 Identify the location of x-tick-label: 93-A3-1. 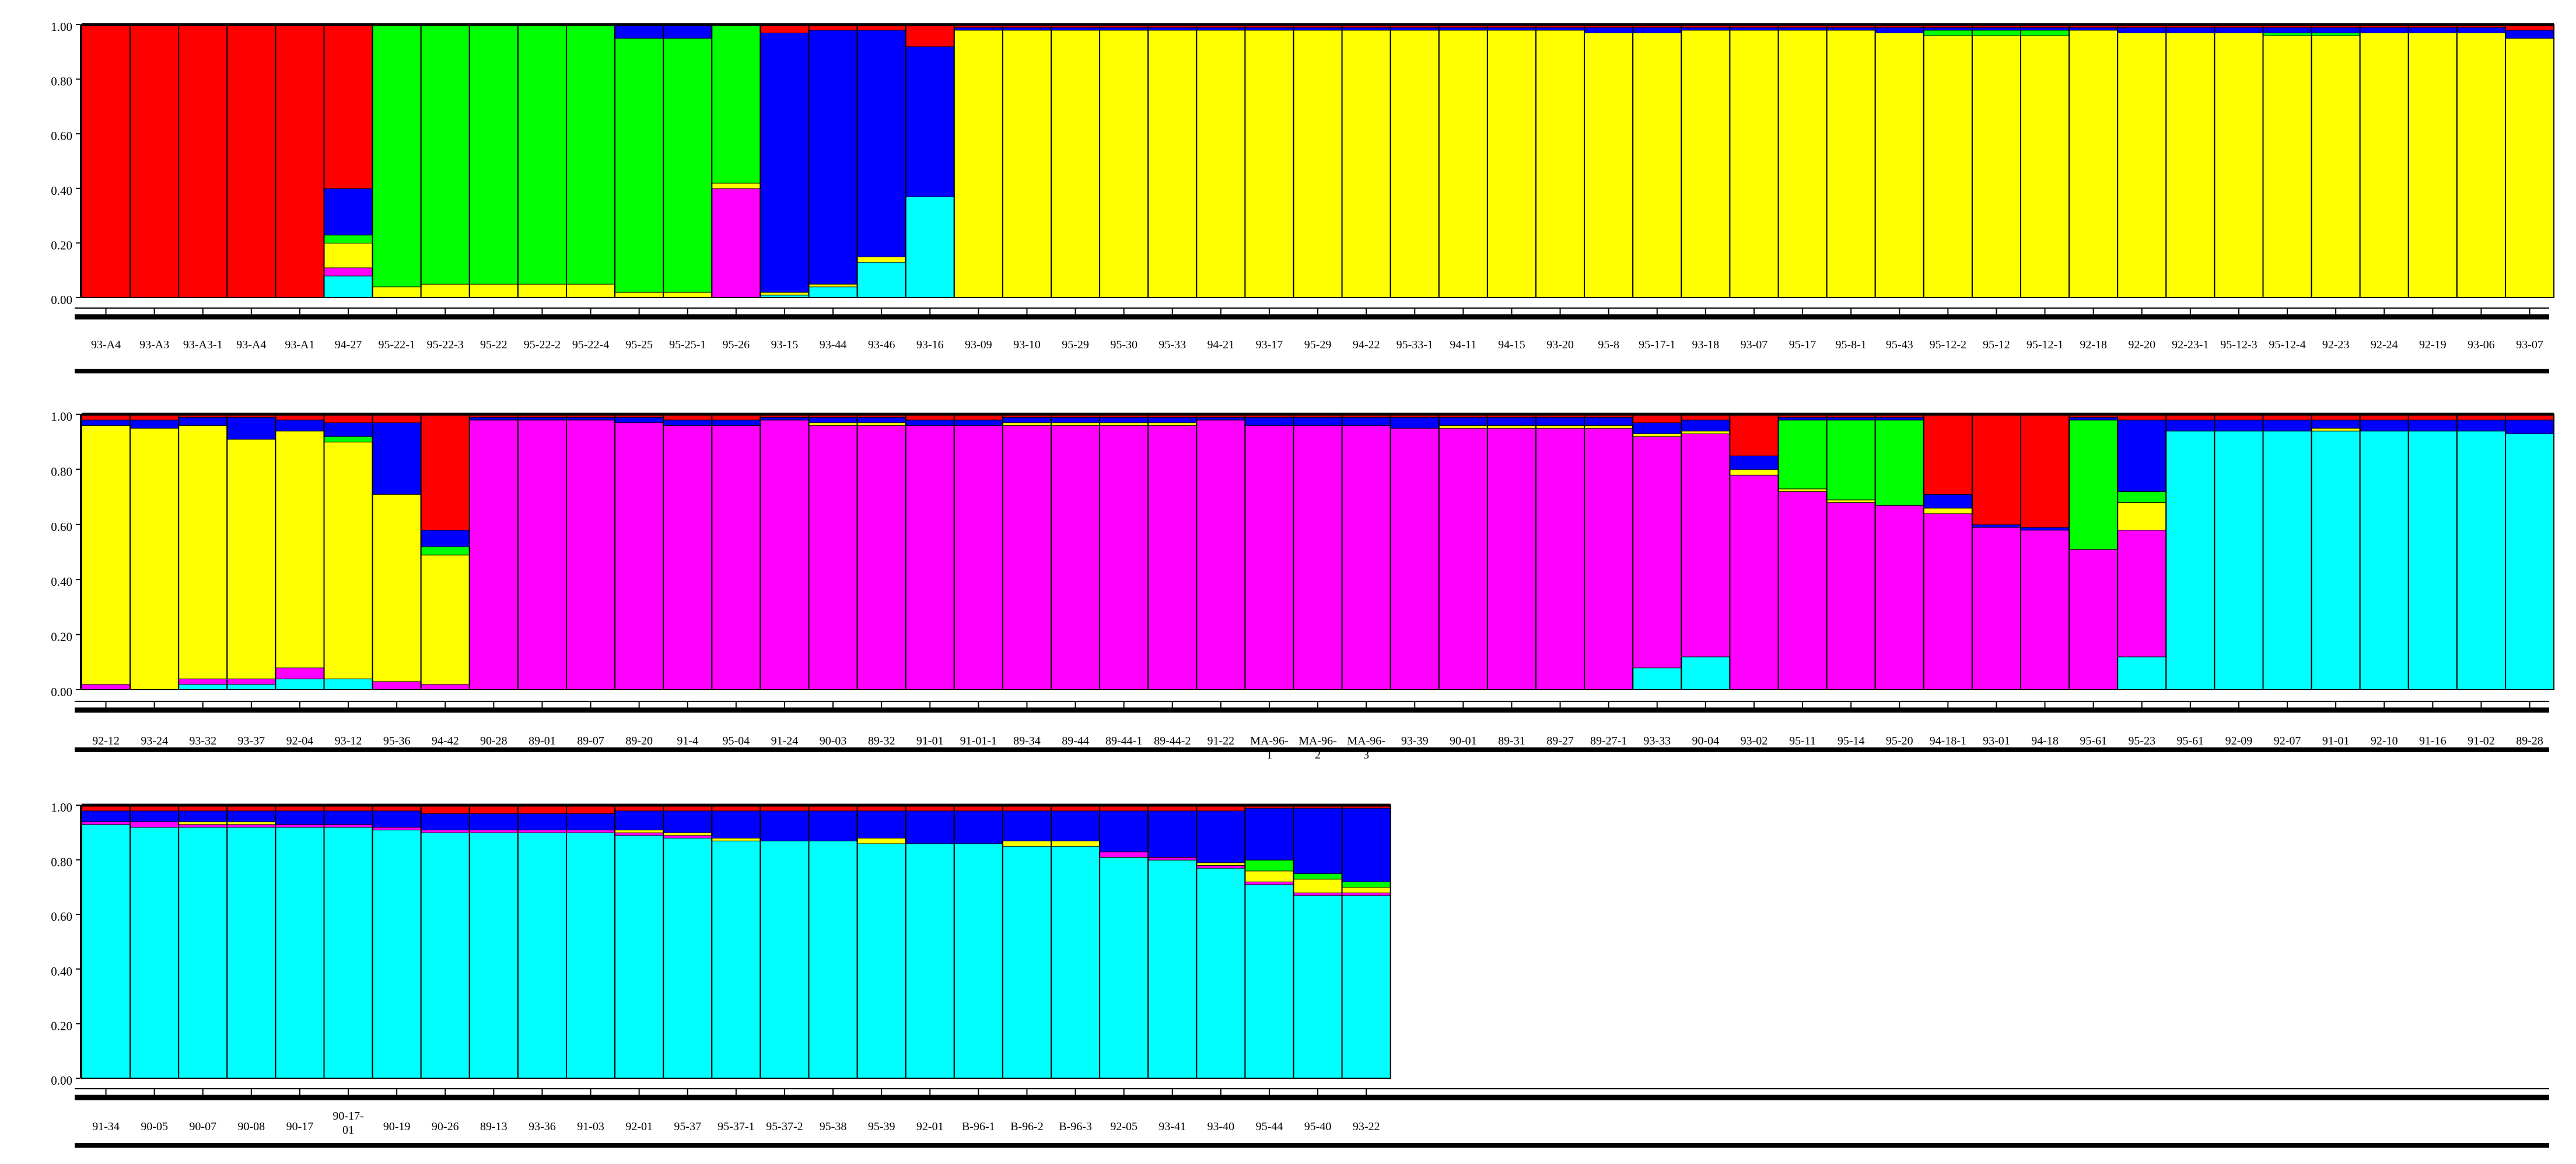
(203, 344).